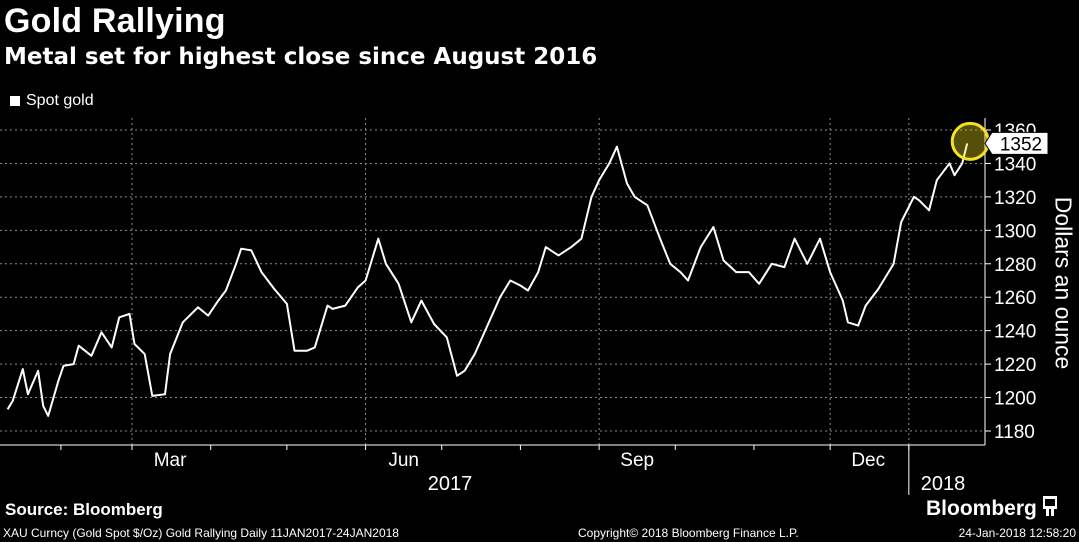 This screenshot has width=1079, height=542. What do you see at coordinates (1015, 164) in the screenshot?
I see `y-tick-label: 1340` at bounding box center [1015, 164].